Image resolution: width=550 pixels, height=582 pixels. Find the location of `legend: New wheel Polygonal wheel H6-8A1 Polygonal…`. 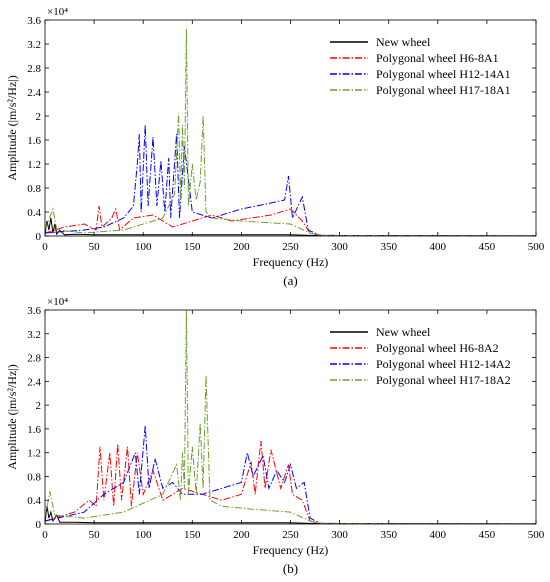

legend: New wheel Polygonal wheel H6-8A1 Polygonal… is located at coordinates (420, 66).